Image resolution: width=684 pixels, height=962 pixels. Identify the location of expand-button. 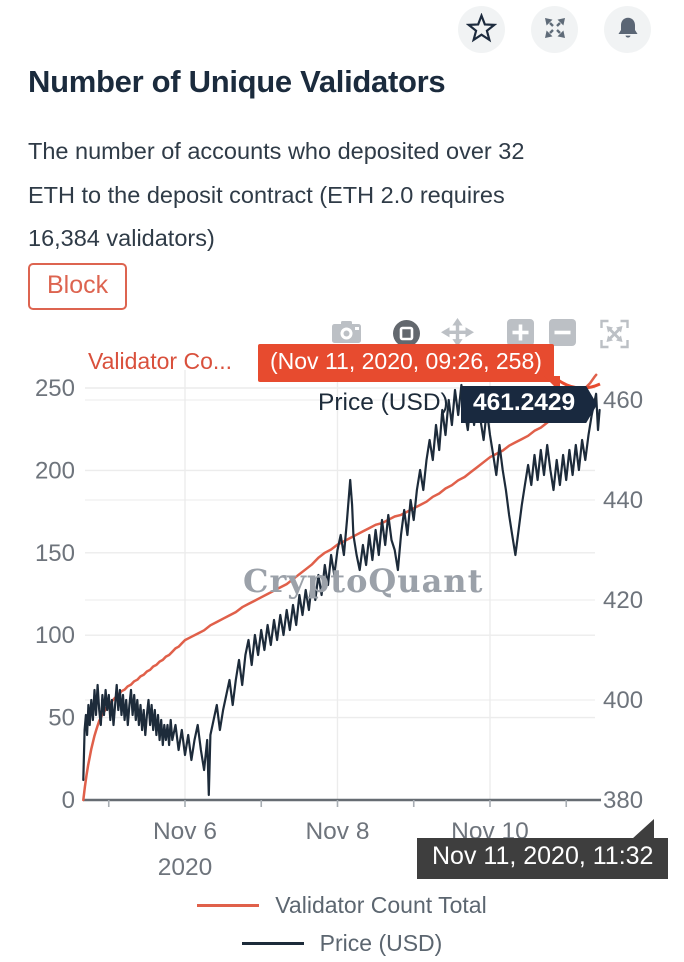
(554, 29).